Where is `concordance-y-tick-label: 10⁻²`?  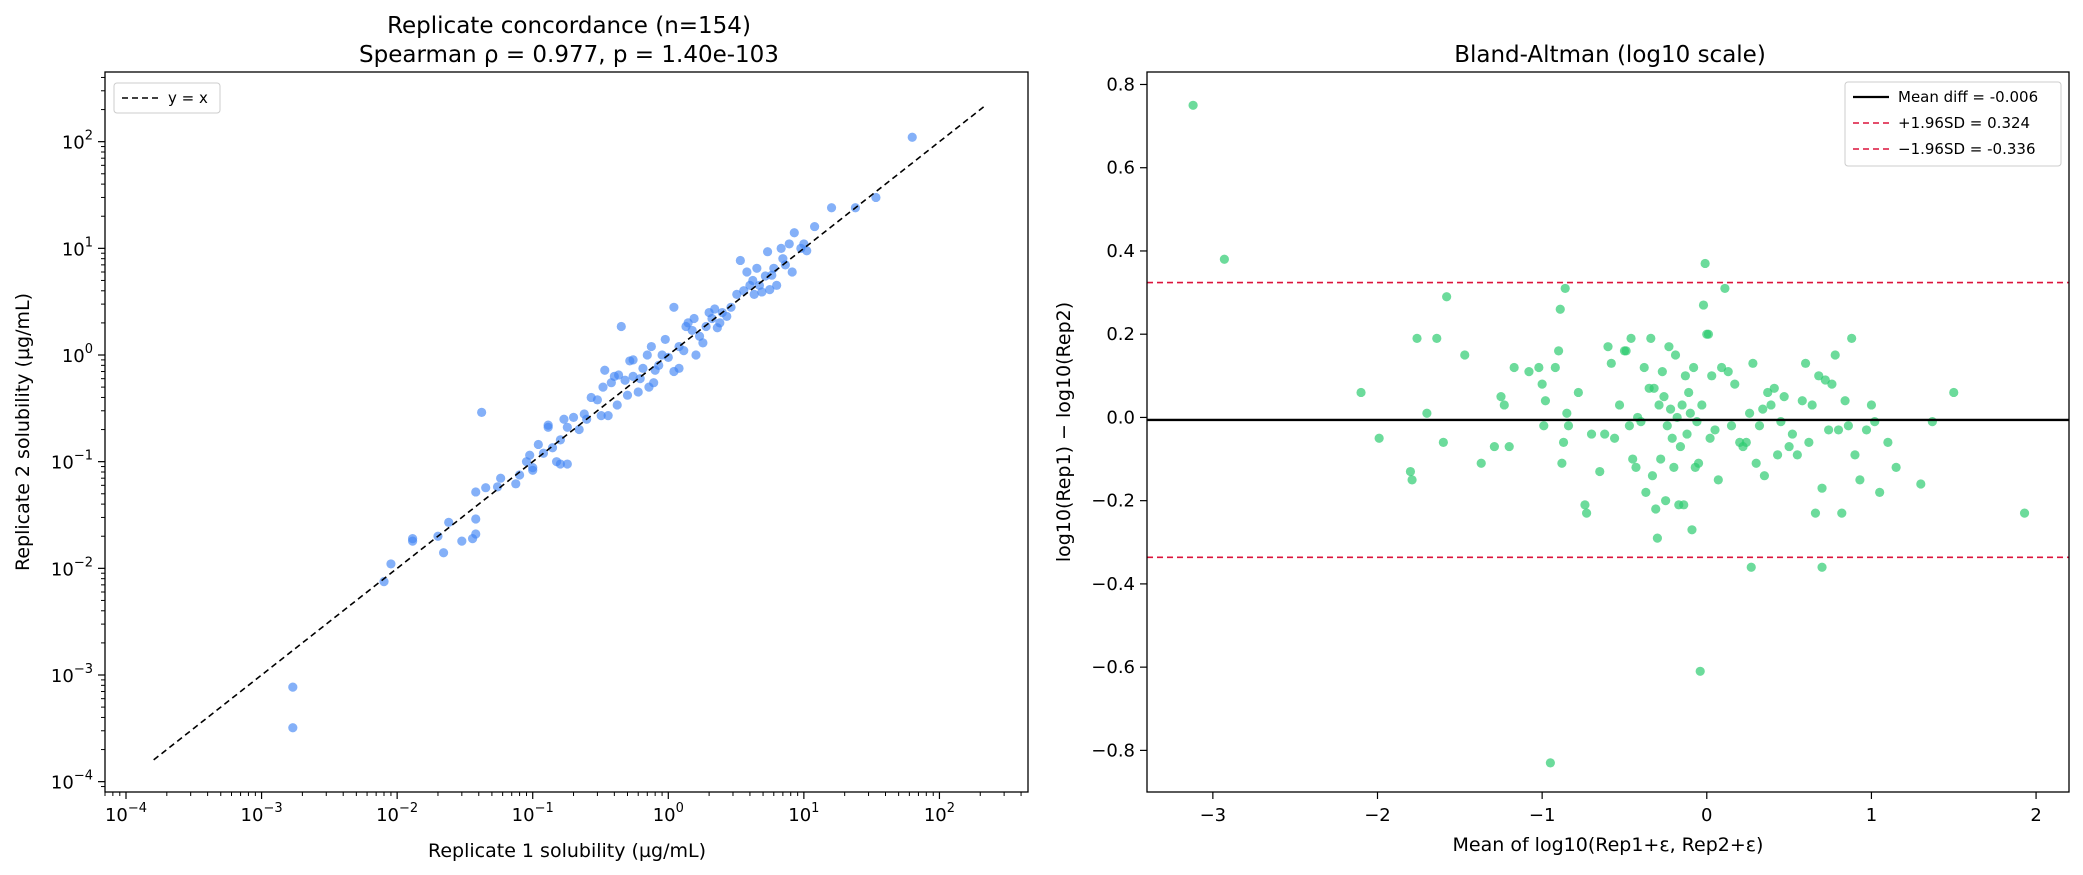 concordance-y-tick-label: 10⁻² is located at coordinates (72, 567).